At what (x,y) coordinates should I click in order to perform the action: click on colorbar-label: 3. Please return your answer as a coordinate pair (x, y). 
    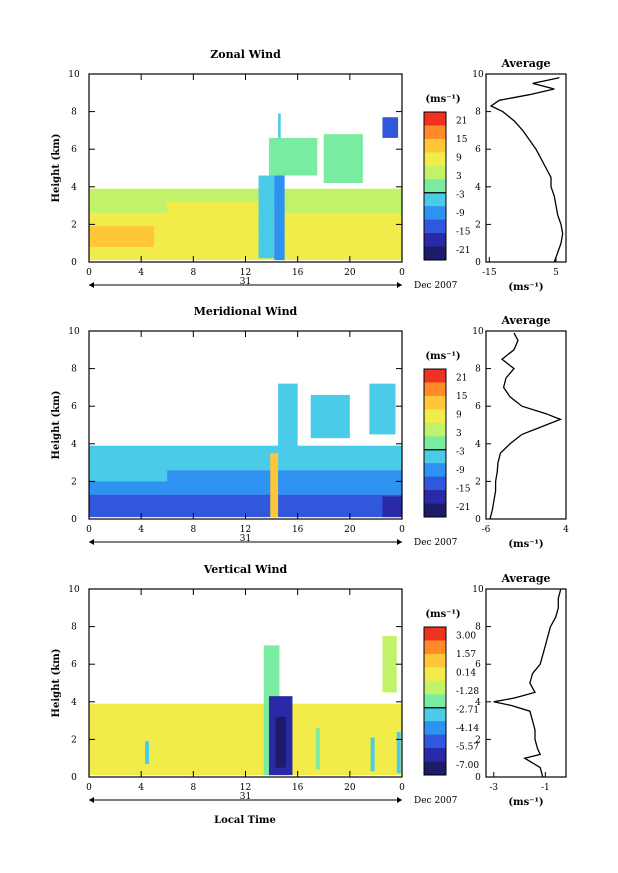
    Looking at the image, I should click on (459, 434).